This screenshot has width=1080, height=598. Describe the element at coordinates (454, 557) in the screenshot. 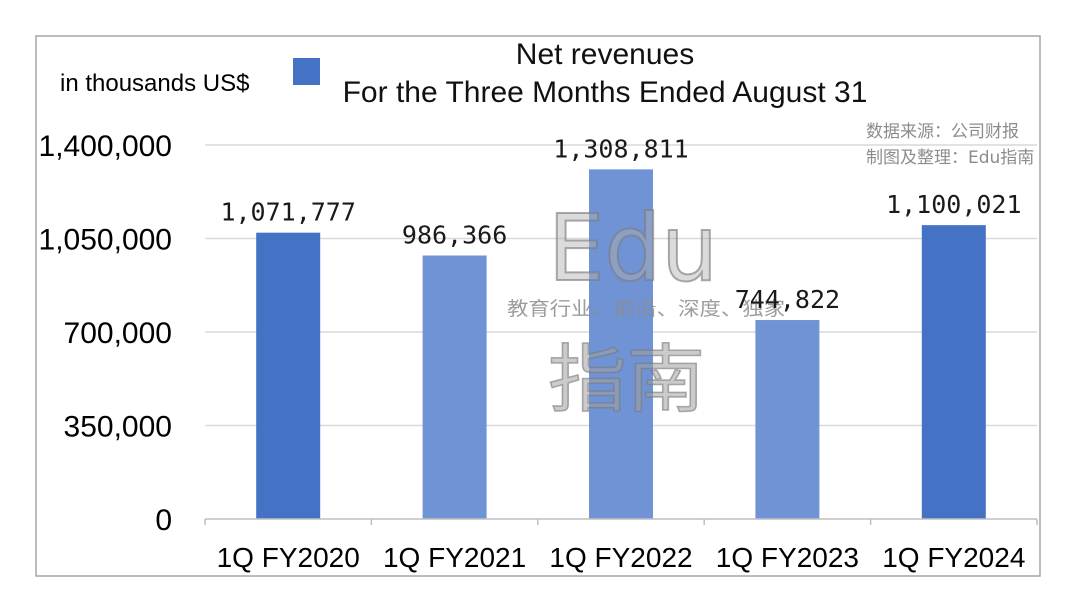

I see `x-tick-label: 1Q FY2021` at that location.